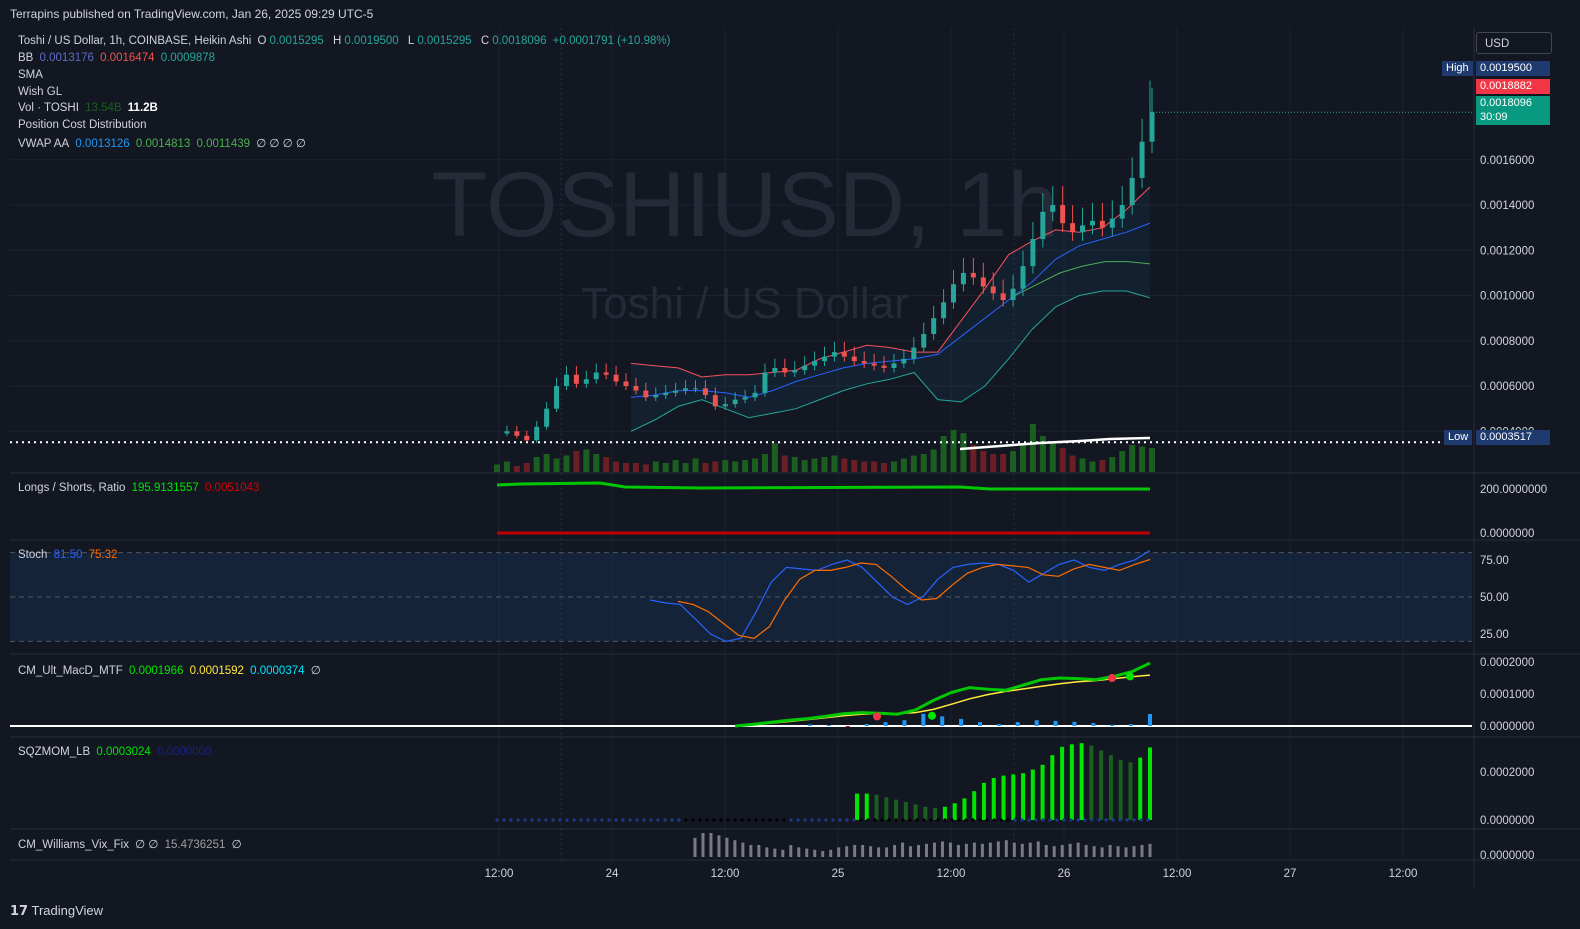  I want to click on sqz-label: SQZMOM_LB, so click(54, 752).